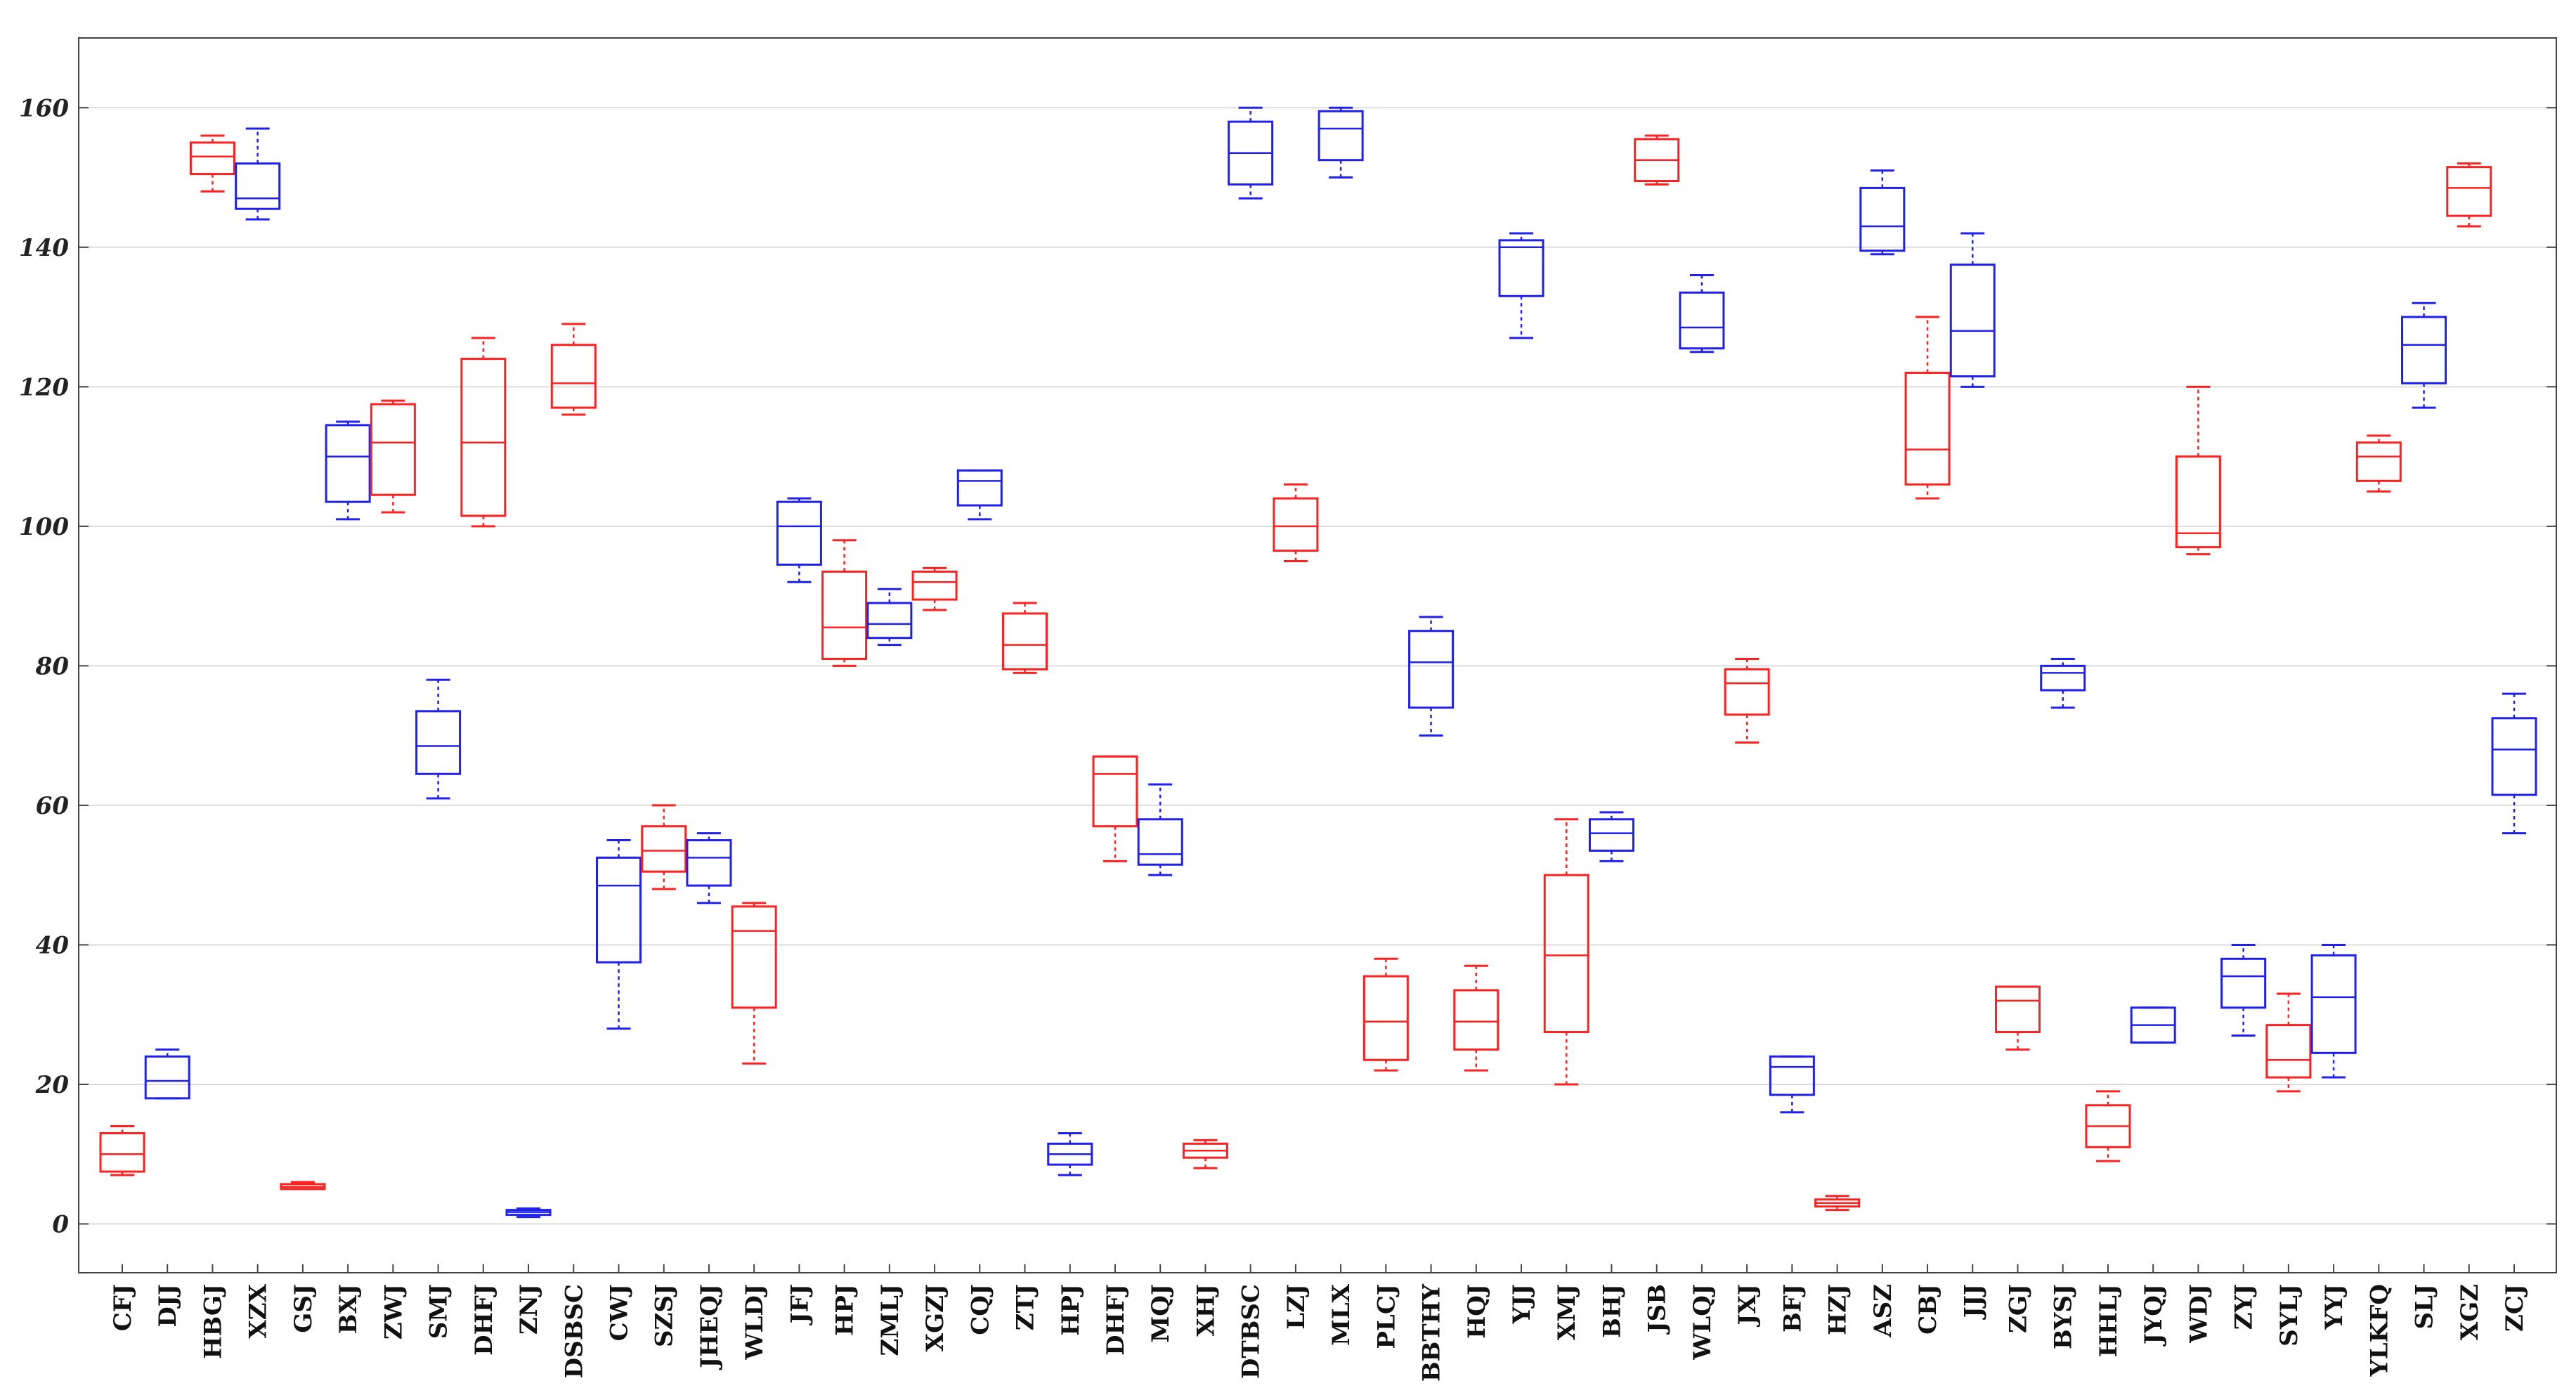 This screenshot has width=2576, height=1388. I want to click on box-jxj, so click(1747, 700).